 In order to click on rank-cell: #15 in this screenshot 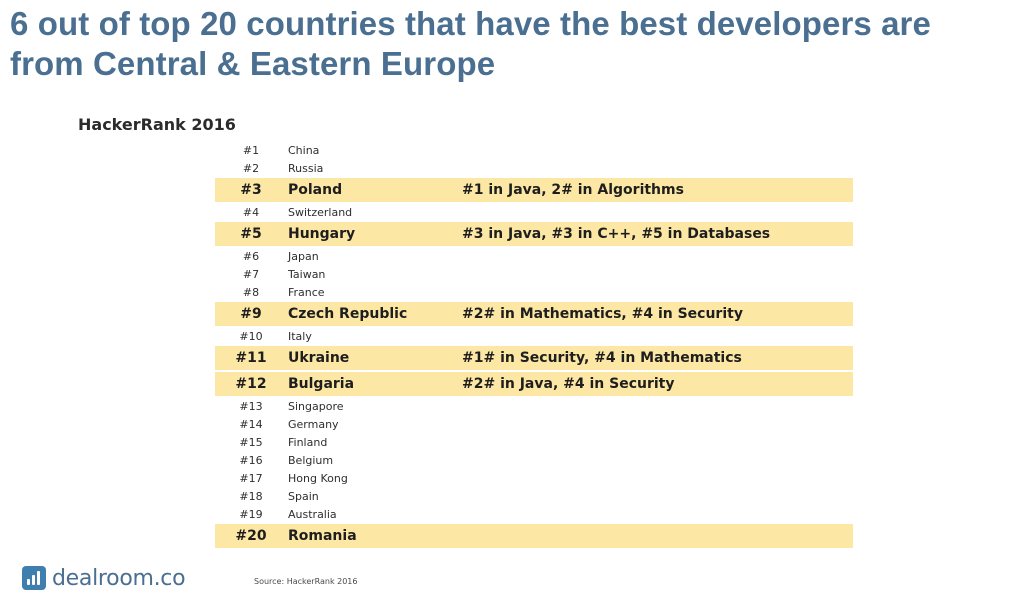, I will do `click(251, 442)`.